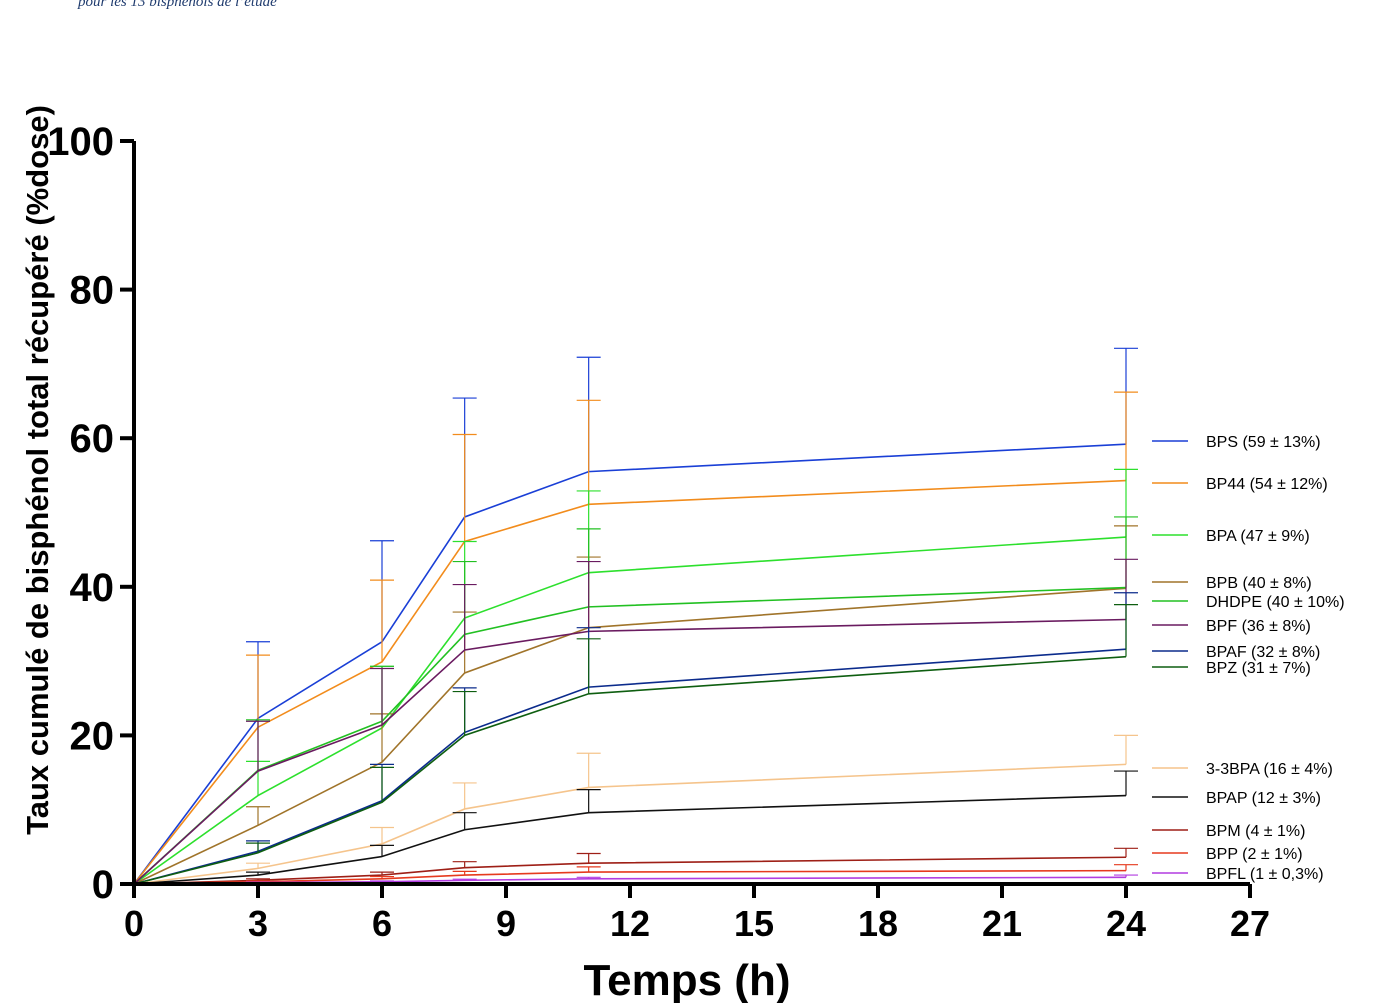 The width and height of the screenshot is (1373, 1003). I want to click on legend-label: BP44 (54 ± 12%), so click(1267, 484).